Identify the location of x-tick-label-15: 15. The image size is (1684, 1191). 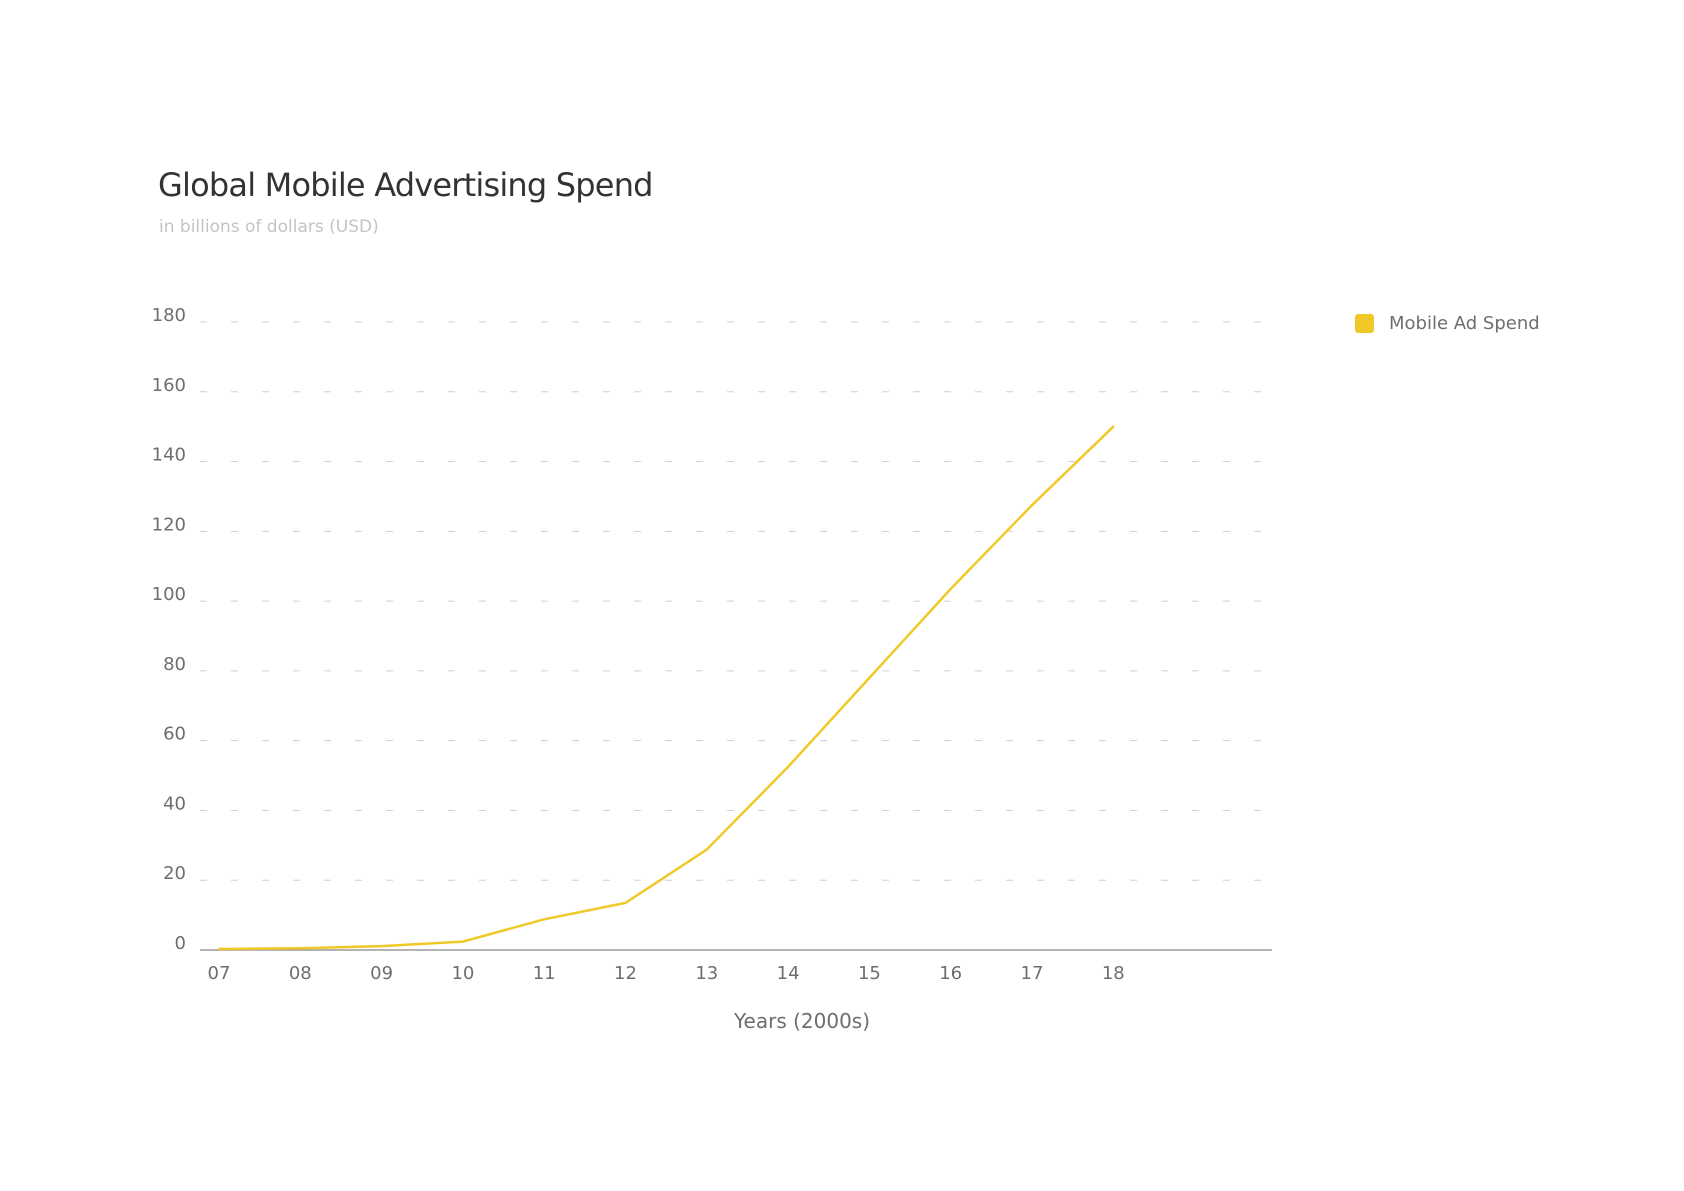
(869, 973).